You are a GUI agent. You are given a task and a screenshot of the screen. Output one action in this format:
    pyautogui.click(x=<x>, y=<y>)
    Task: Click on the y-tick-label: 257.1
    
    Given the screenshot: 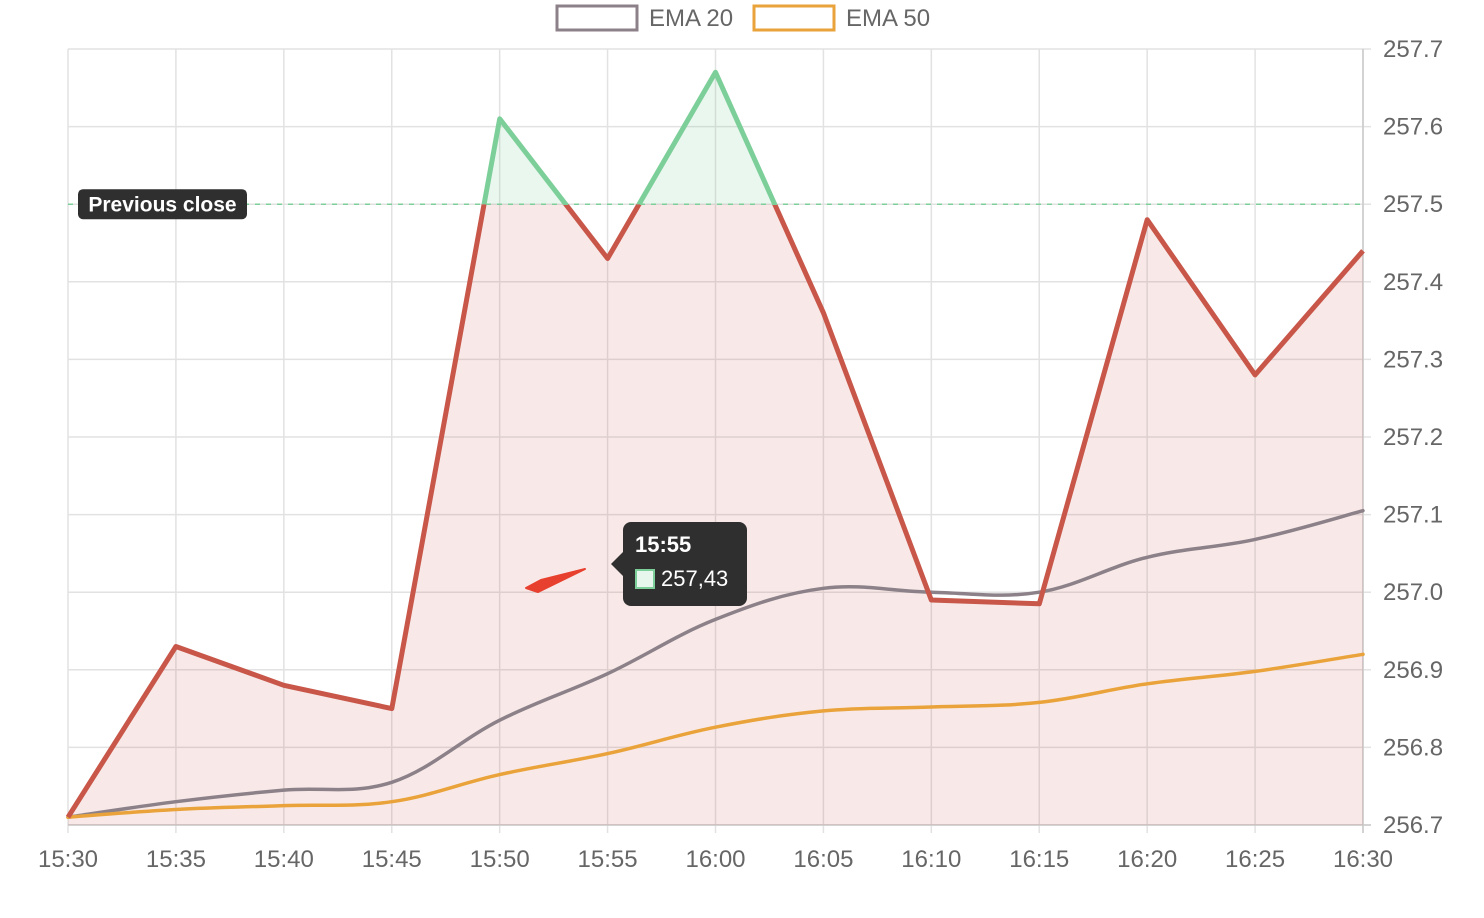 What is the action you would take?
    pyautogui.click(x=1413, y=515)
    